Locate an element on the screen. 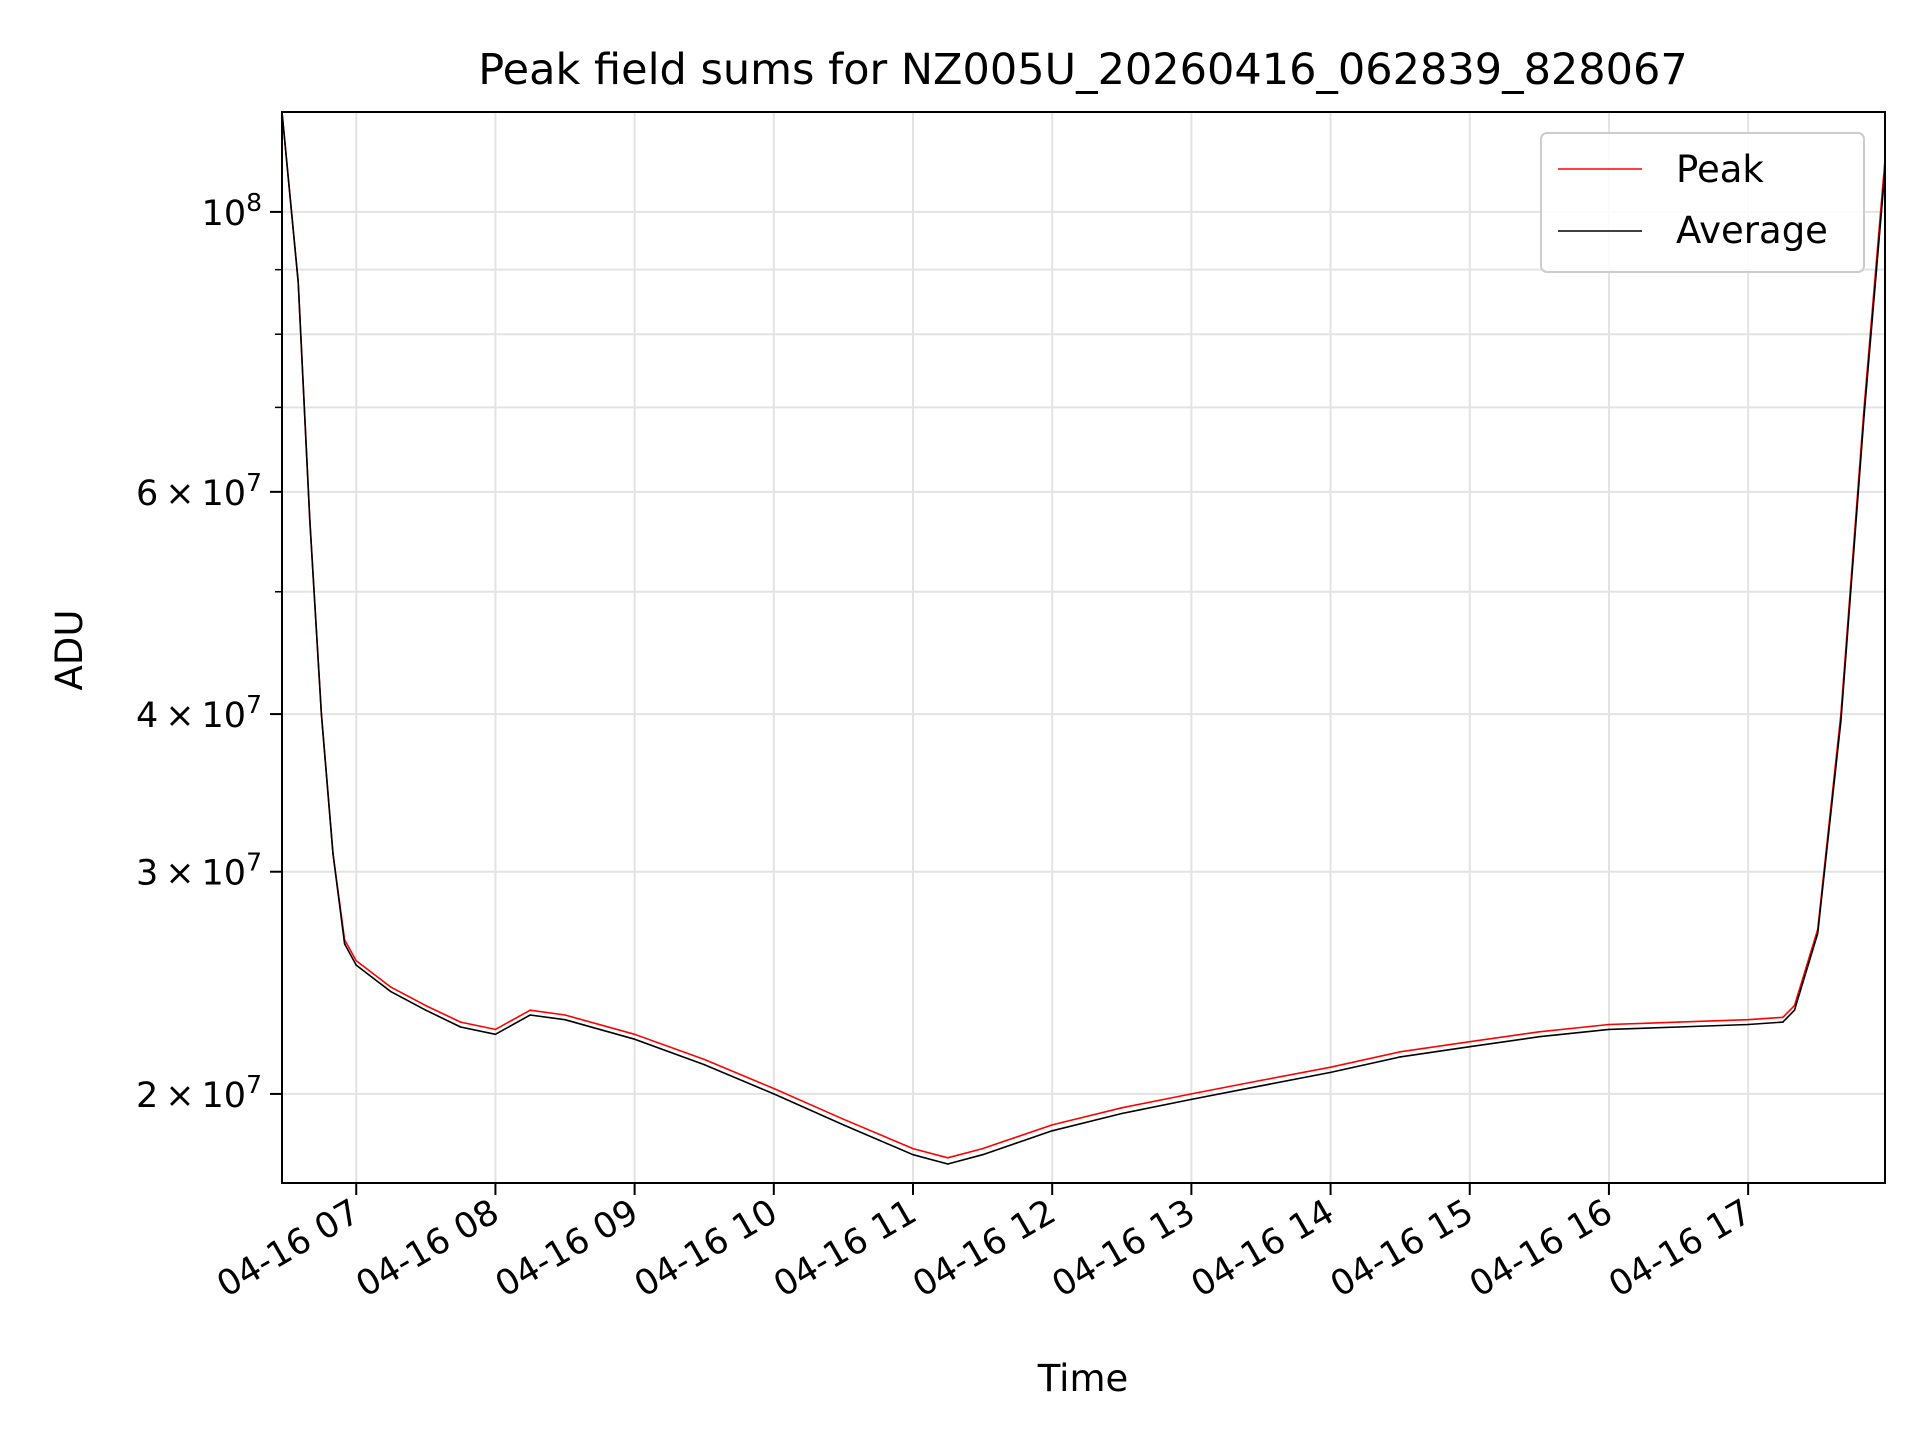  y-tick-label: 3 × 107 is located at coordinates (199, 871).